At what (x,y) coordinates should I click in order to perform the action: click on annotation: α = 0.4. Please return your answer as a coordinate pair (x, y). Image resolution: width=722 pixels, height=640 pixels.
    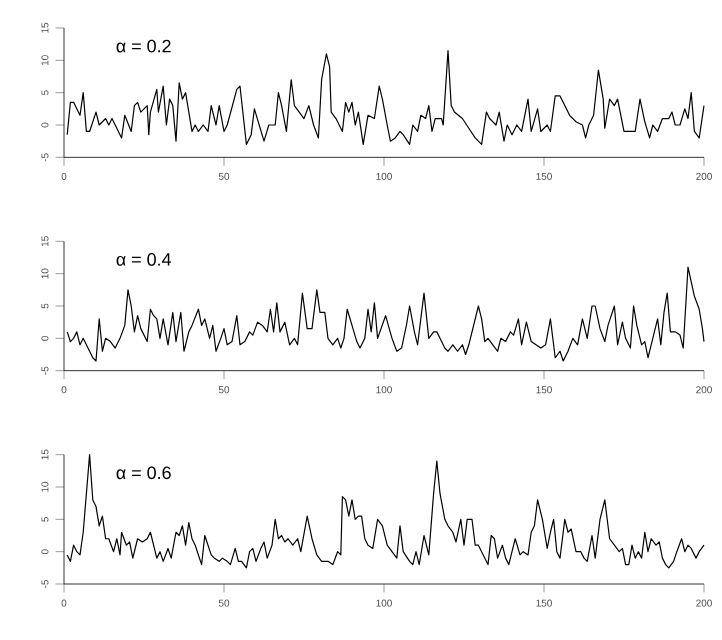
    Looking at the image, I should click on (144, 259).